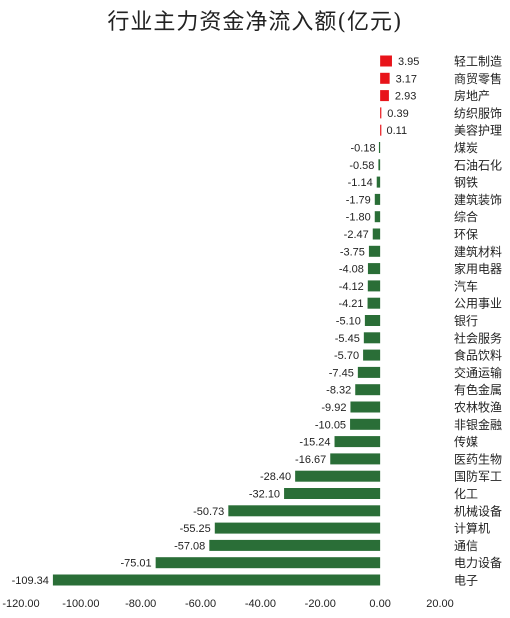 Image resolution: width=510 pixels, height=618 pixels. Describe the element at coordinates (478, 459) in the screenshot. I see `category-label: 医药生物` at that location.